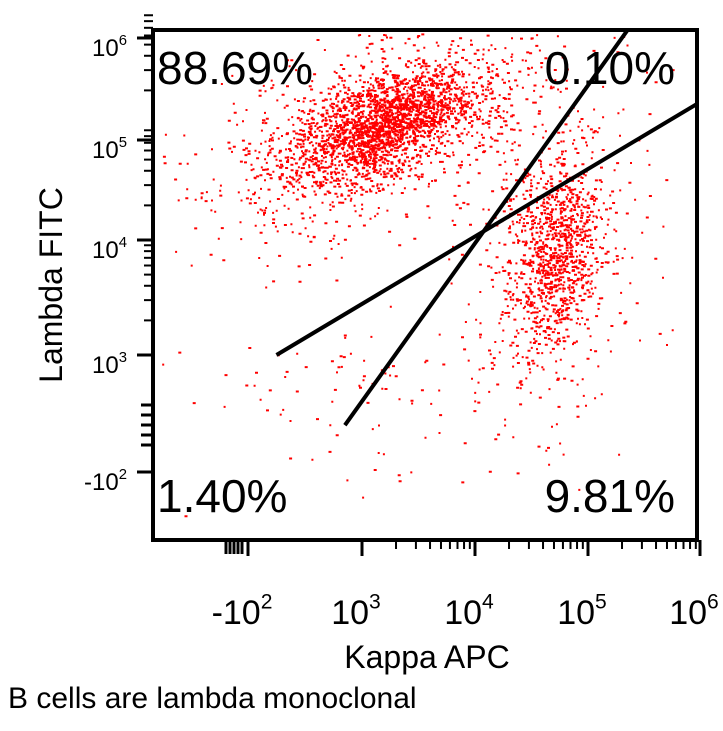 The width and height of the screenshot is (723, 731). What do you see at coordinates (469, 611) in the screenshot?
I see `x-tick-label: 10⁴` at bounding box center [469, 611].